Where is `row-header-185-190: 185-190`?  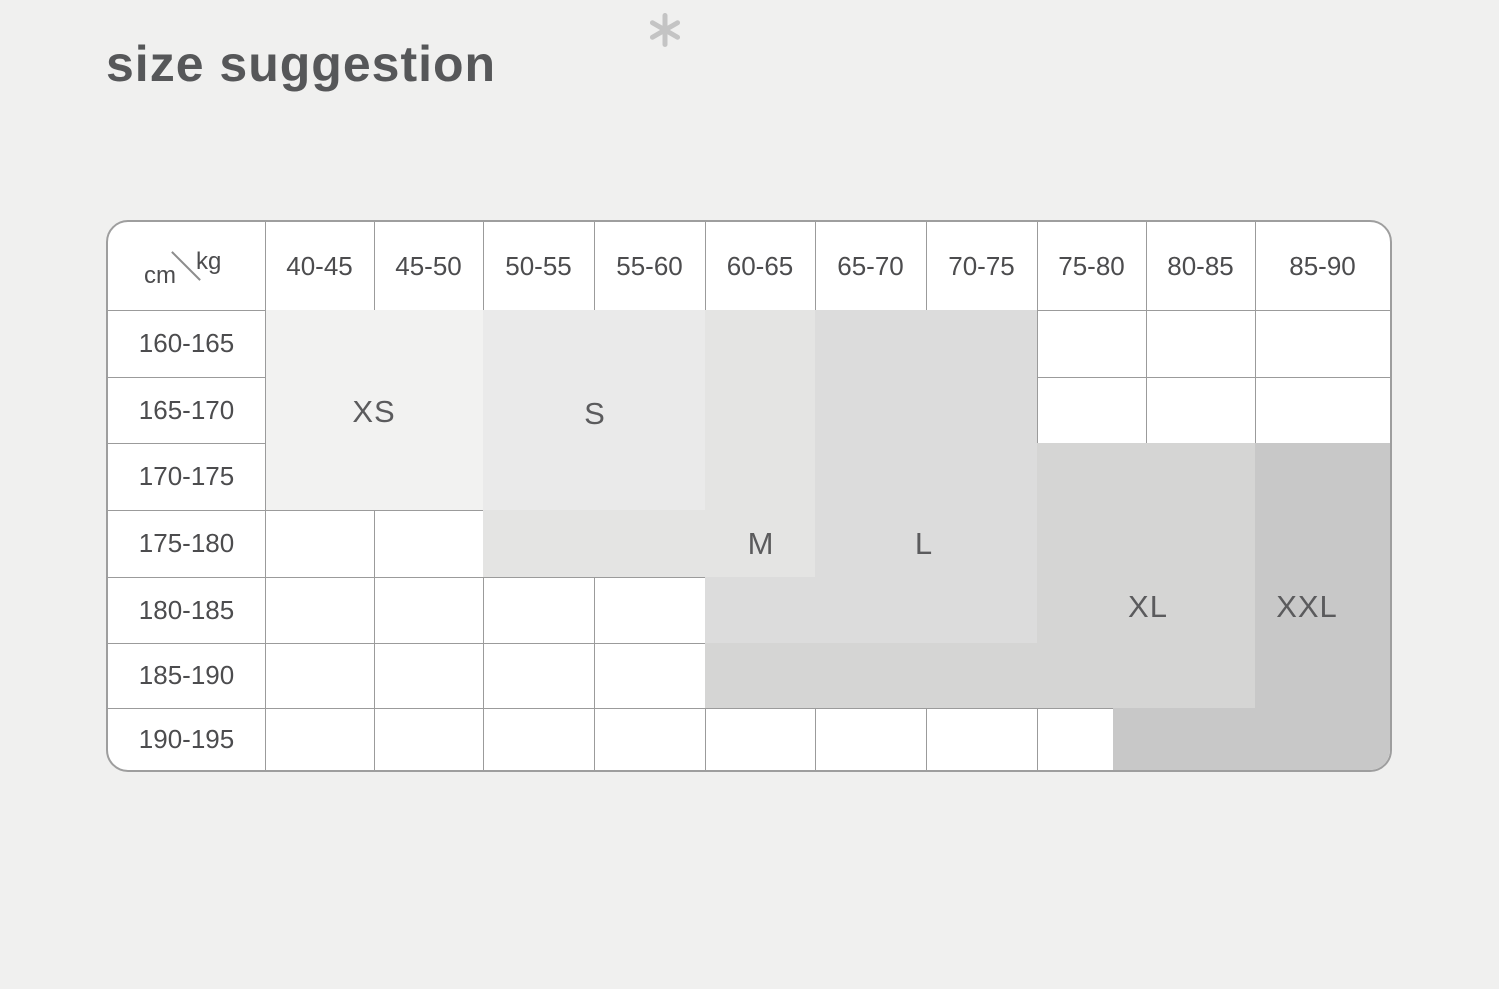 row-header-185-190: 185-190 is located at coordinates (186, 675).